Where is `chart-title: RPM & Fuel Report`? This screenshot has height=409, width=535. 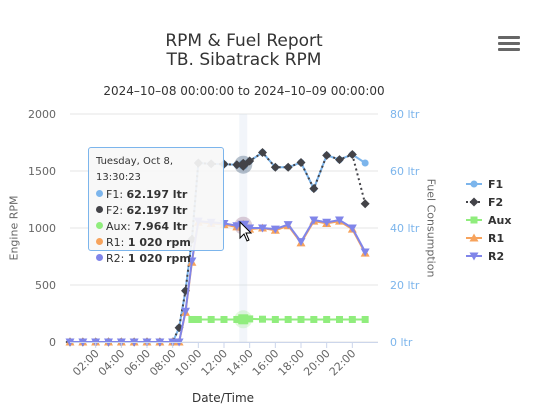
chart-title: RPM & Fuel Report is located at coordinates (244, 41).